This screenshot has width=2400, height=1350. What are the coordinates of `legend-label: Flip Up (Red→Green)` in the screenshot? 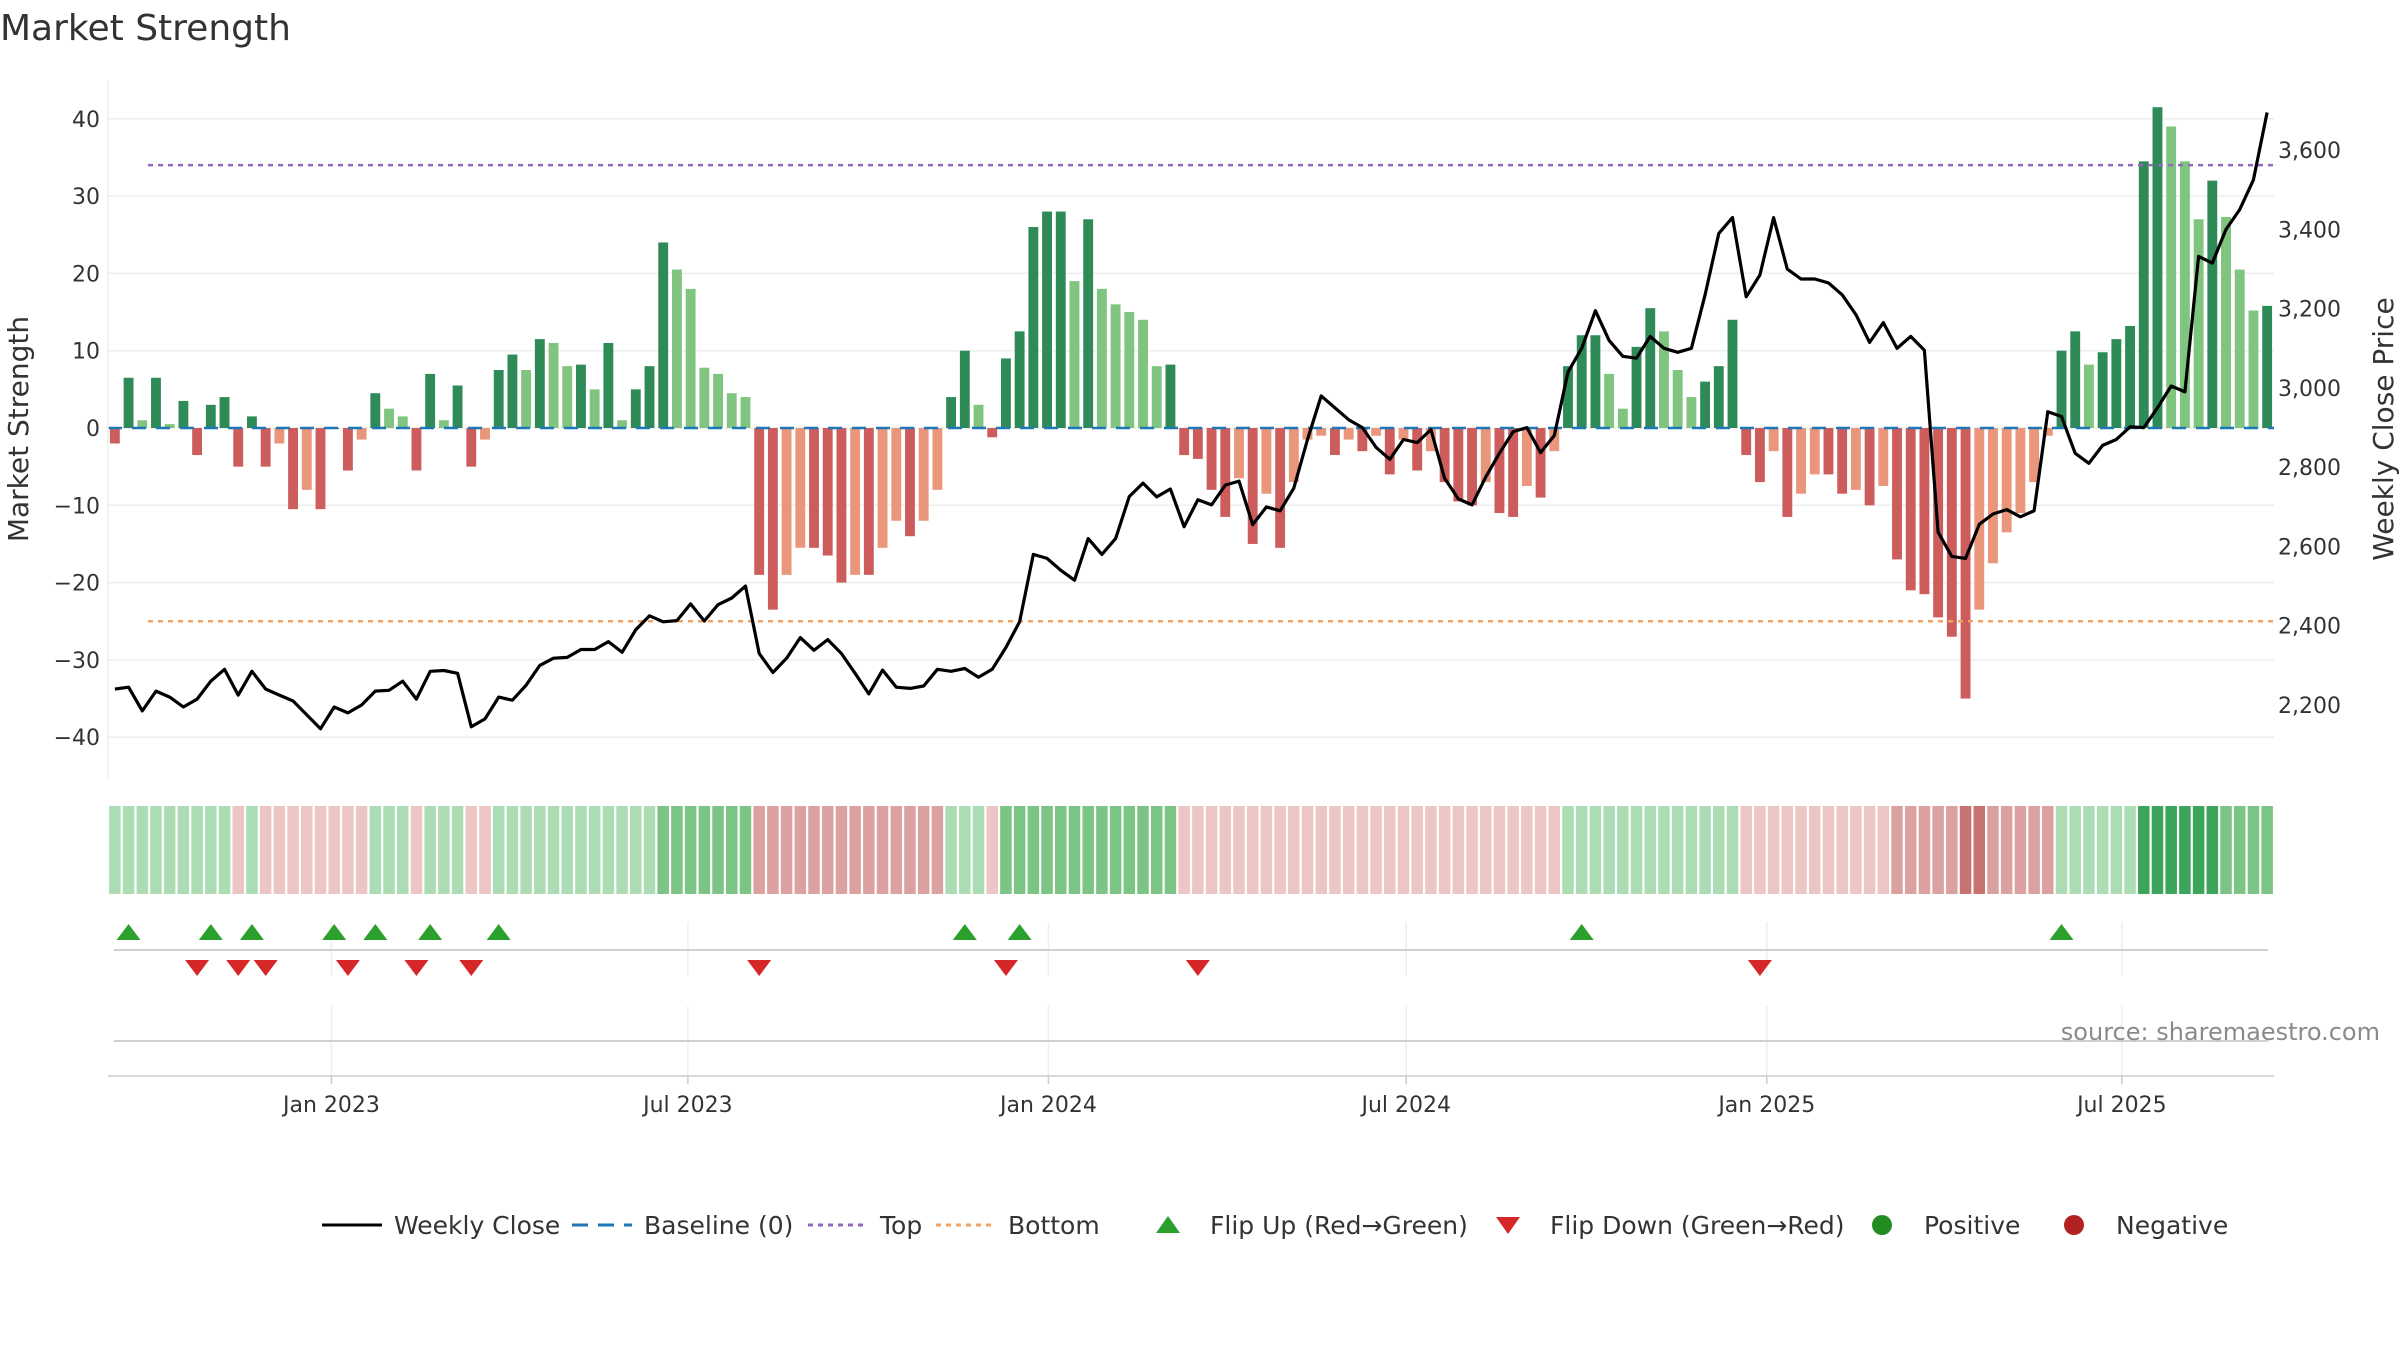 It's located at (1339, 1225).